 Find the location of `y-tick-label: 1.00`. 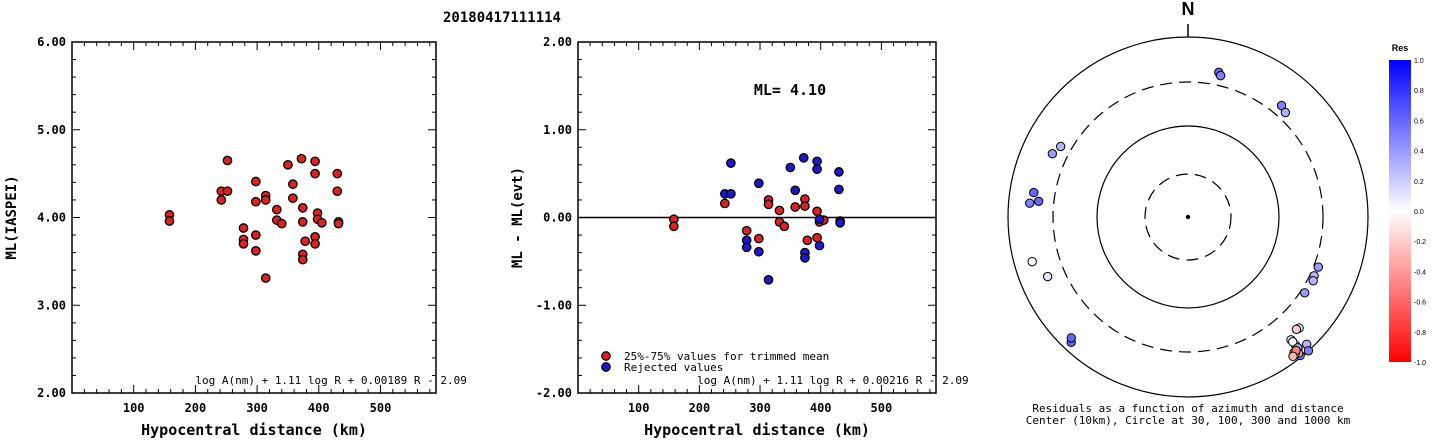

y-tick-label: 1.00 is located at coordinates (557, 130).